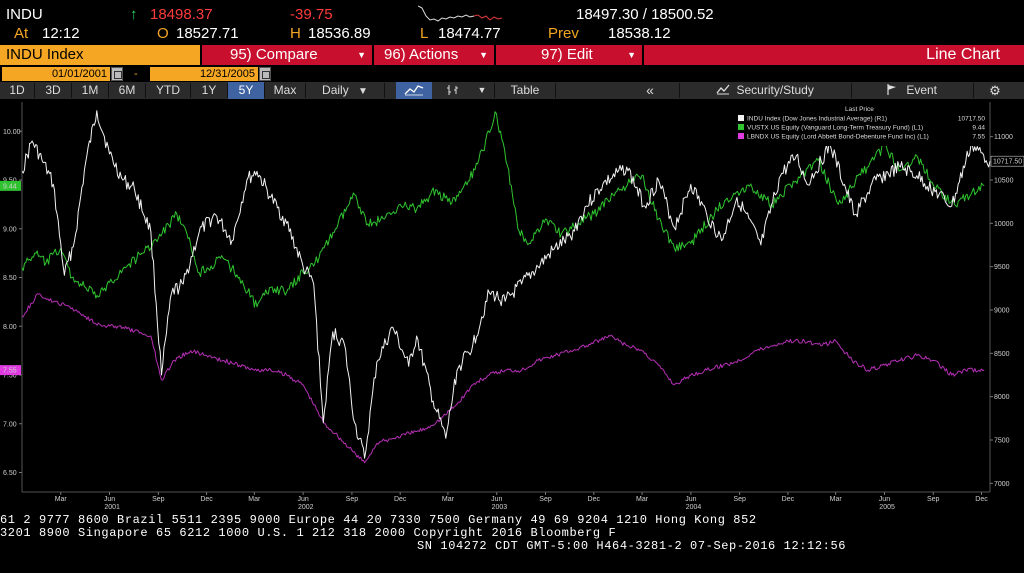  What do you see at coordinates (10, 473) in the screenshot?
I see `y-left-tick-label: 6.50` at bounding box center [10, 473].